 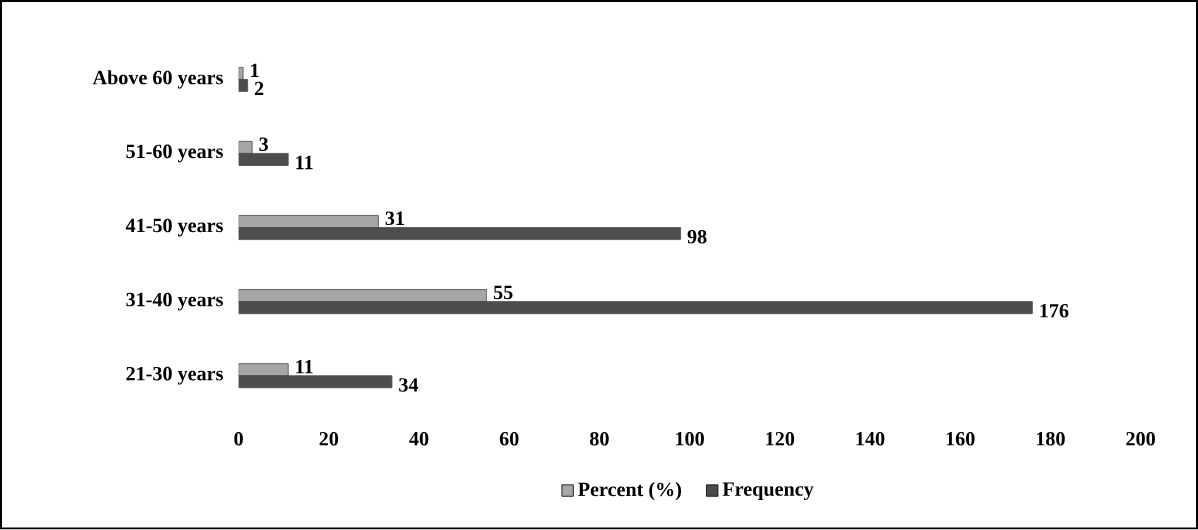 I want to click on x-tick-label: 100, so click(x=690, y=439).